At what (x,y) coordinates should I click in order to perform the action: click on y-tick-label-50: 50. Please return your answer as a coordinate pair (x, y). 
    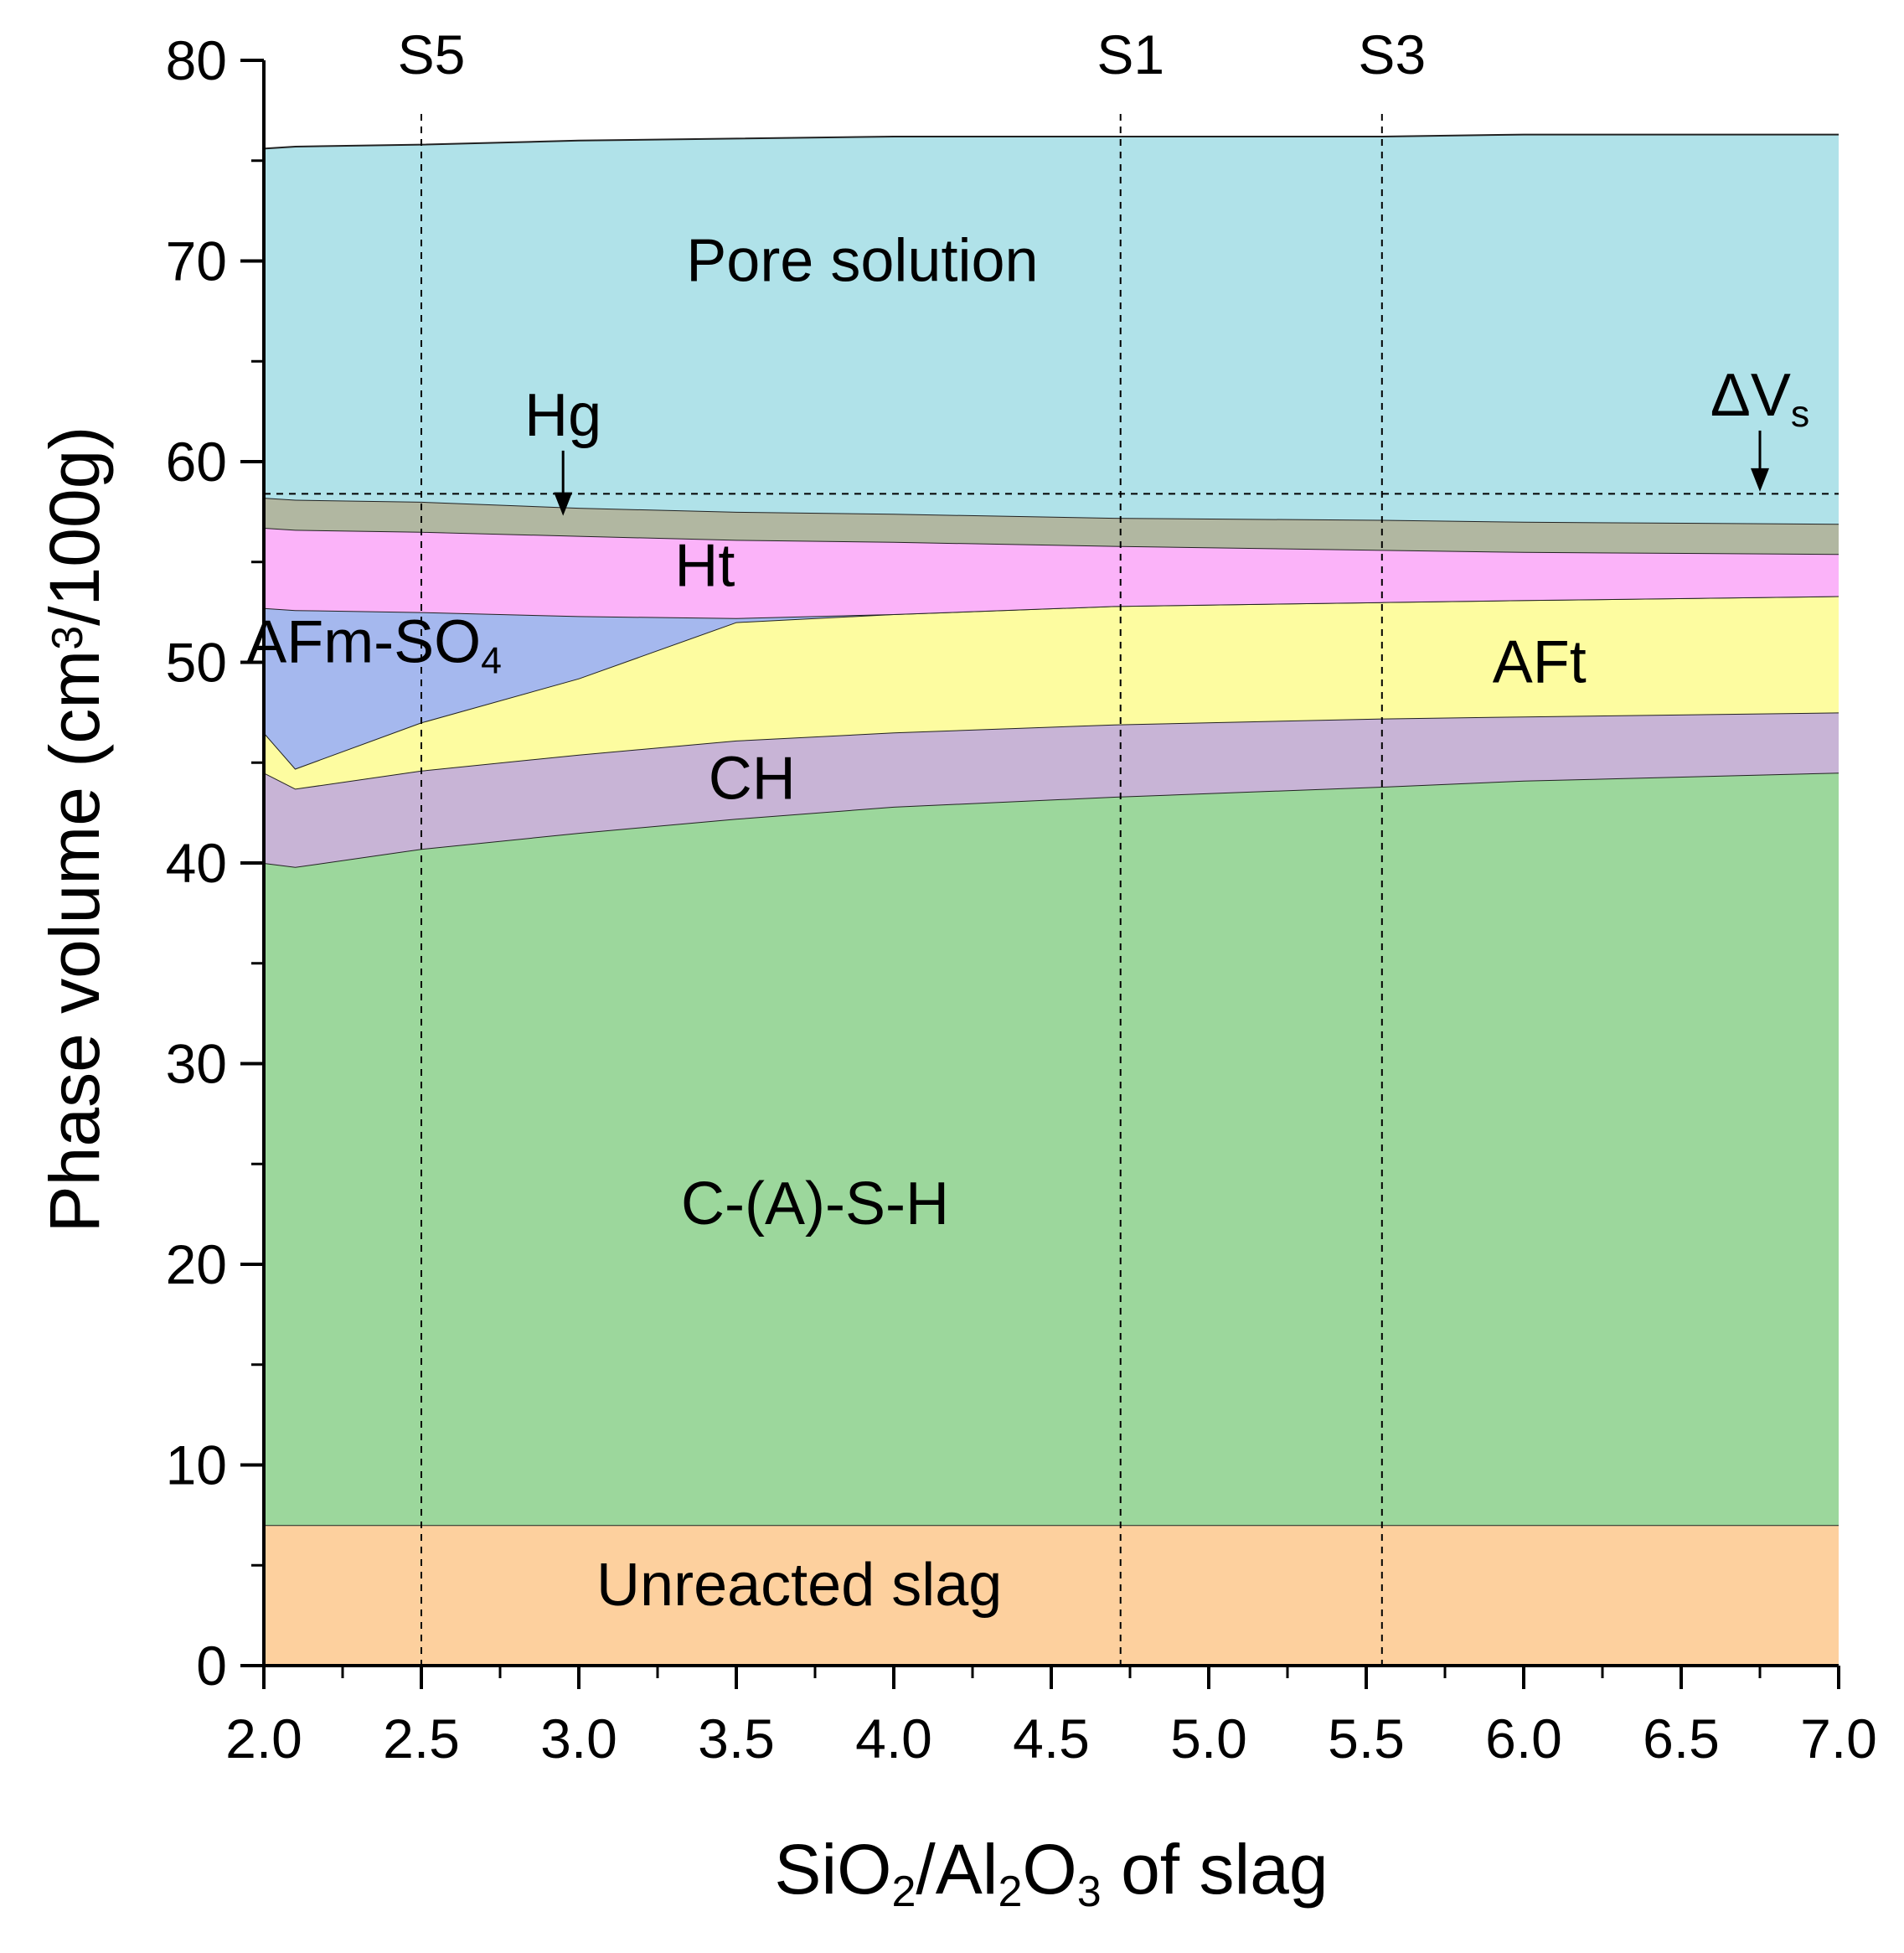
    Looking at the image, I should click on (196, 663).